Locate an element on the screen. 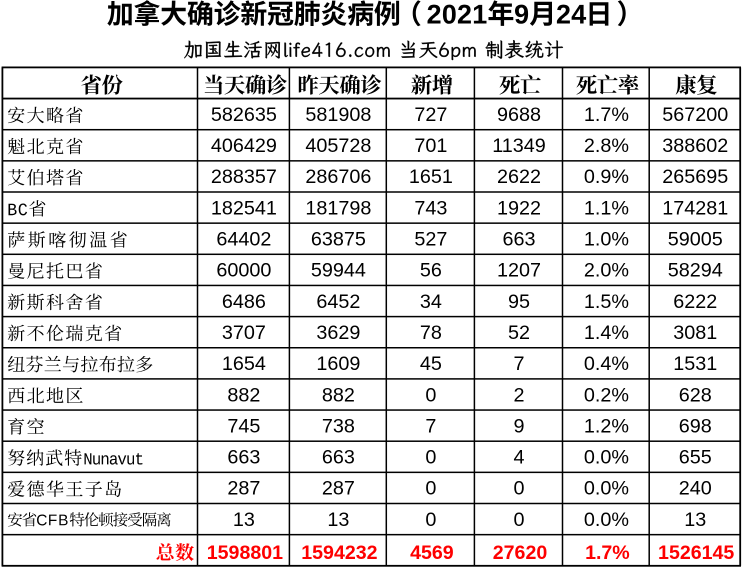 The width and height of the screenshot is (743, 580). svg-text: 9 is located at coordinates (518, 426).